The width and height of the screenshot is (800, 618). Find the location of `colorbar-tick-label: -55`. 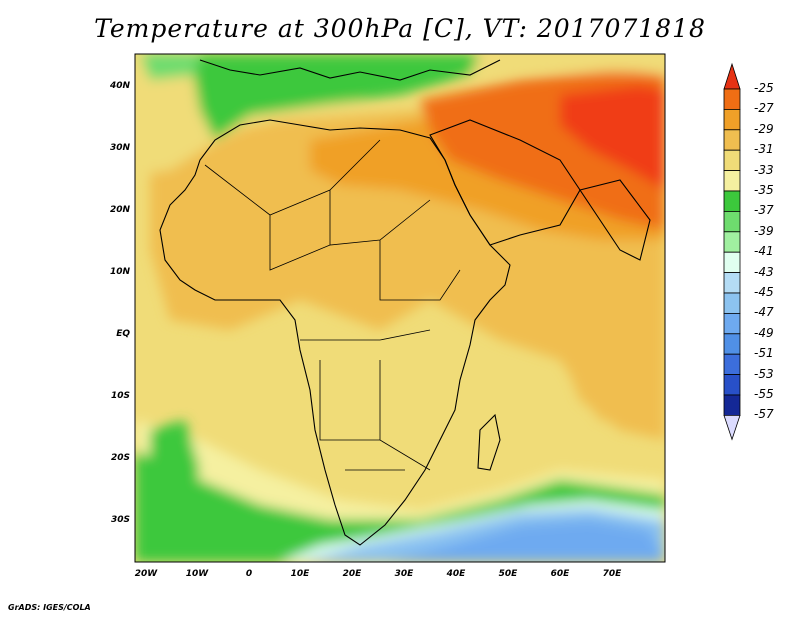

colorbar-tick-label: -55 is located at coordinates (764, 394).